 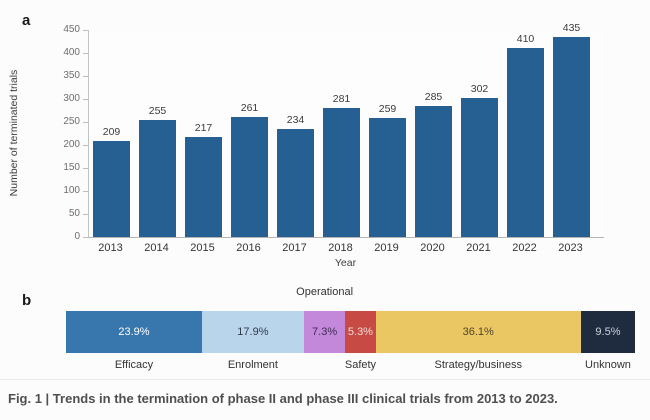 What do you see at coordinates (478, 365) in the screenshot?
I see `segment-name-label: Strategy/business` at bounding box center [478, 365].